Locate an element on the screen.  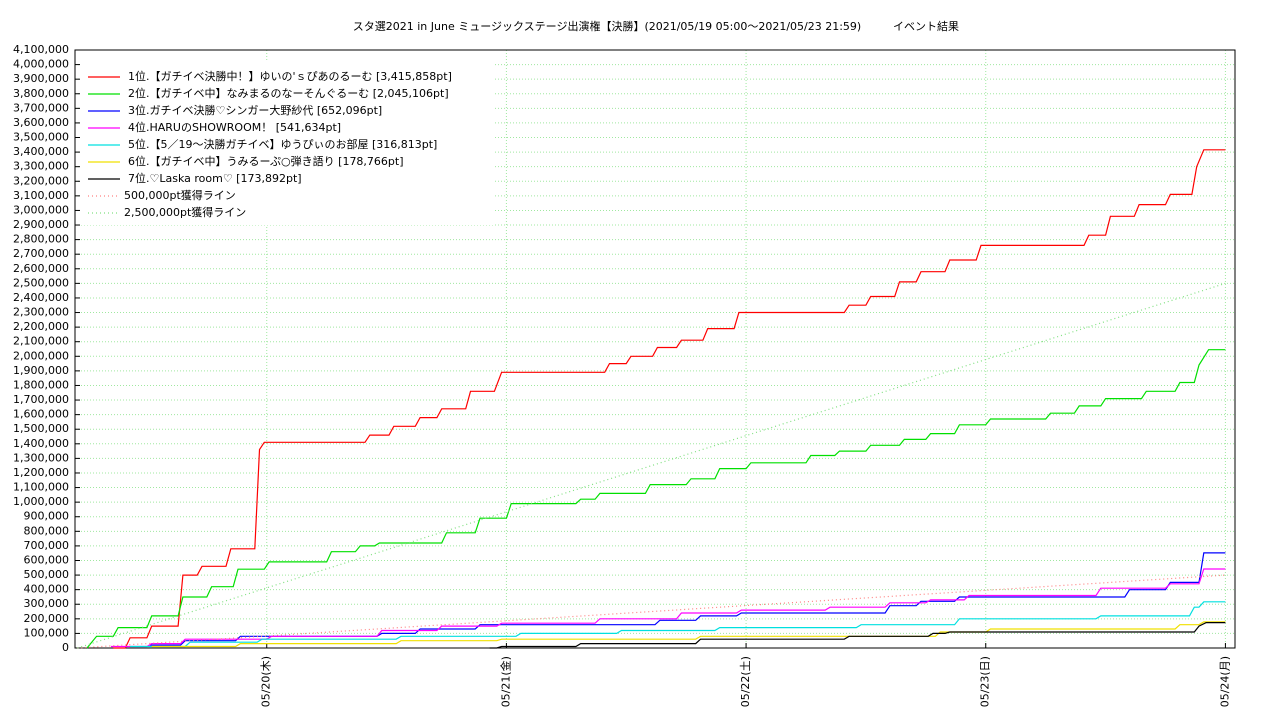
y-tick-label: 1,000,000 is located at coordinates (41, 501).